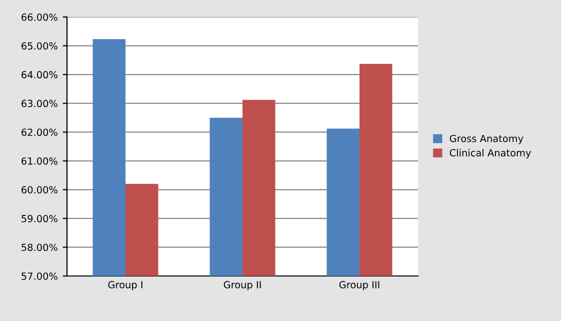  I want to click on y-tick-label: 64.00%, so click(40, 74).